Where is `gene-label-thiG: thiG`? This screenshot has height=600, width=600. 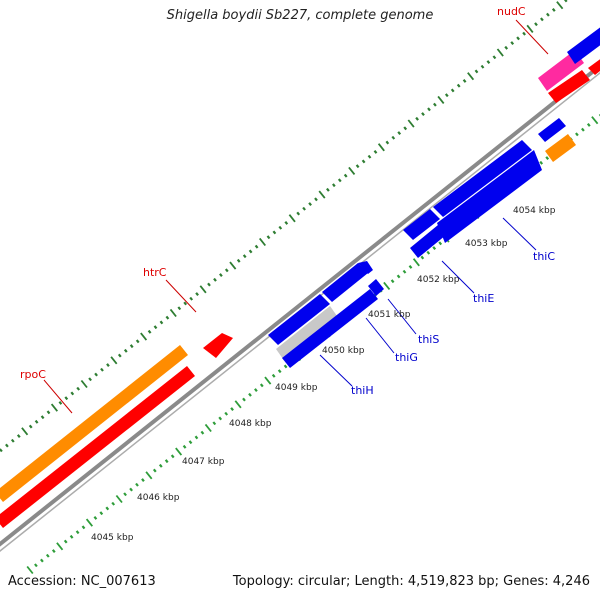 gene-label-thiG: thiG is located at coordinates (406, 357).